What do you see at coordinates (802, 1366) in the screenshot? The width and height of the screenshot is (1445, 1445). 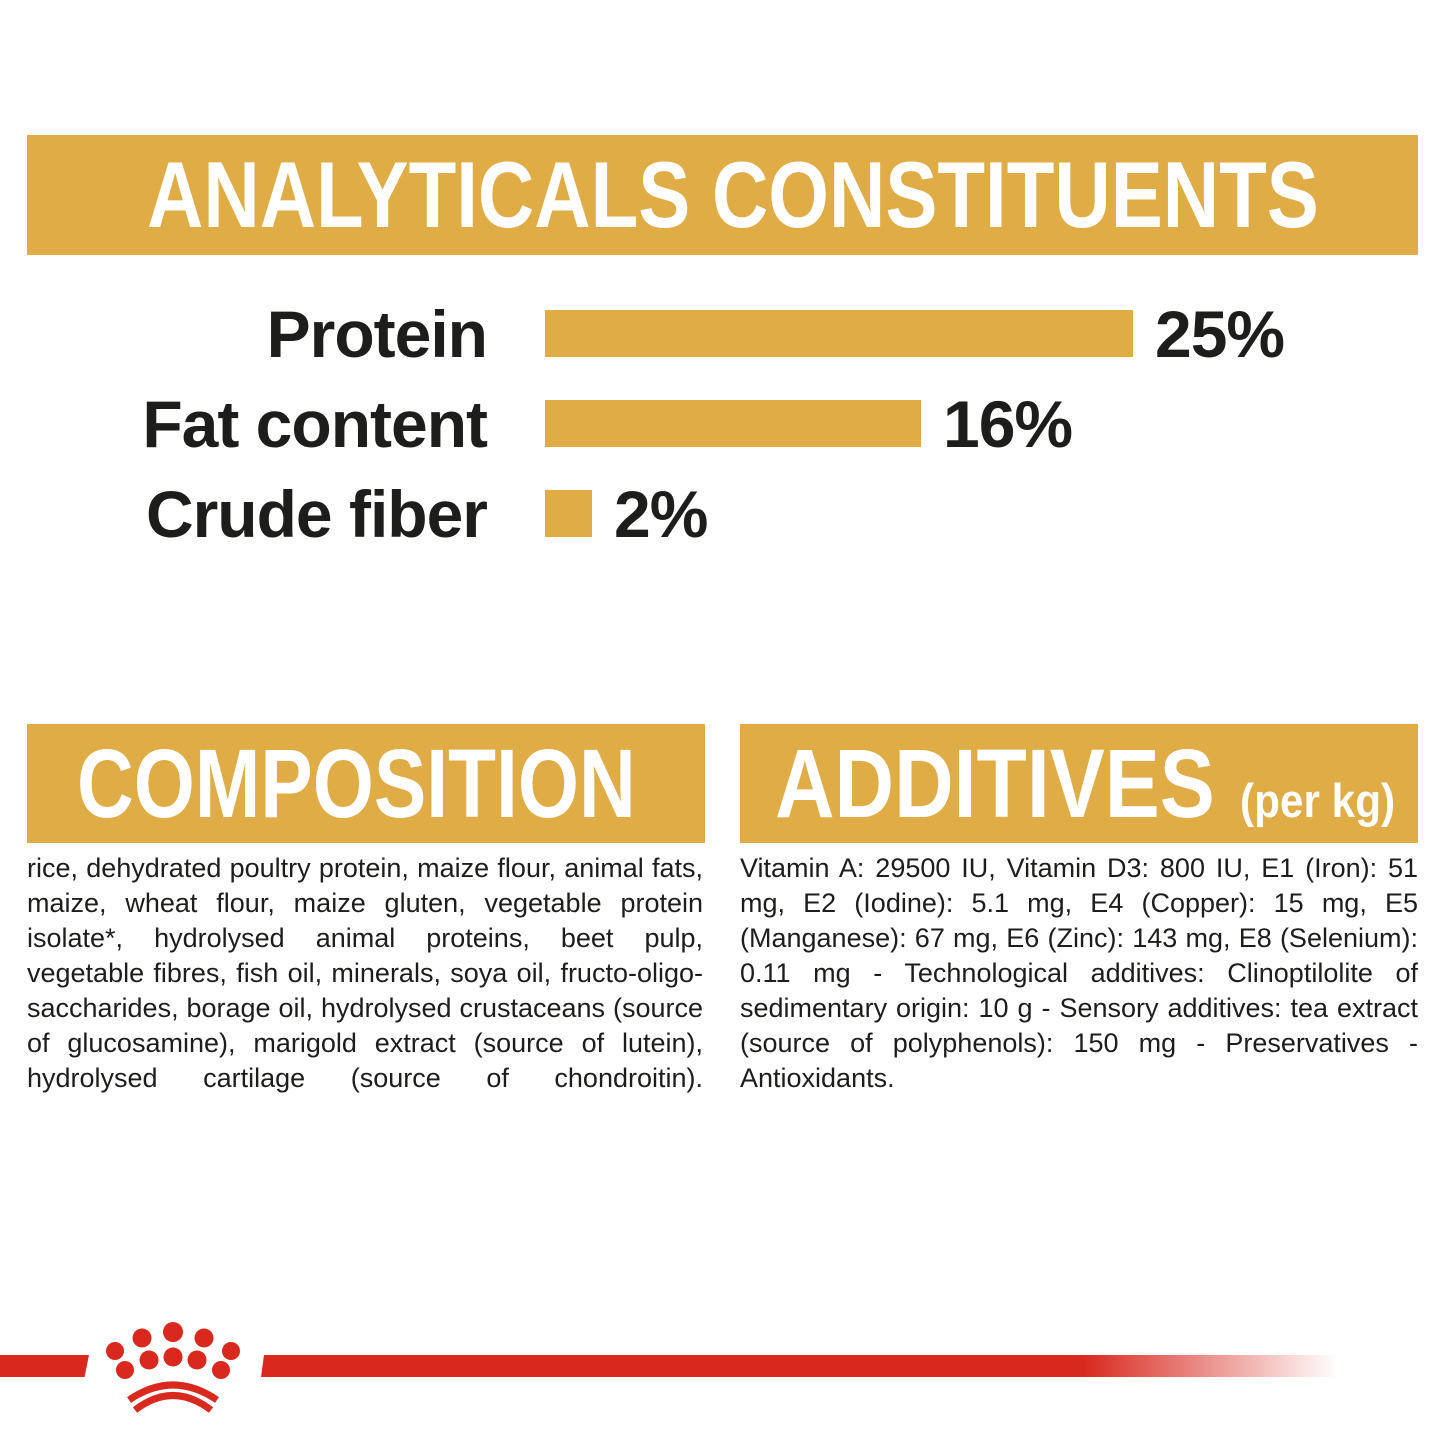 I see `red-stripe-right-segment` at bounding box center [802, 1366].